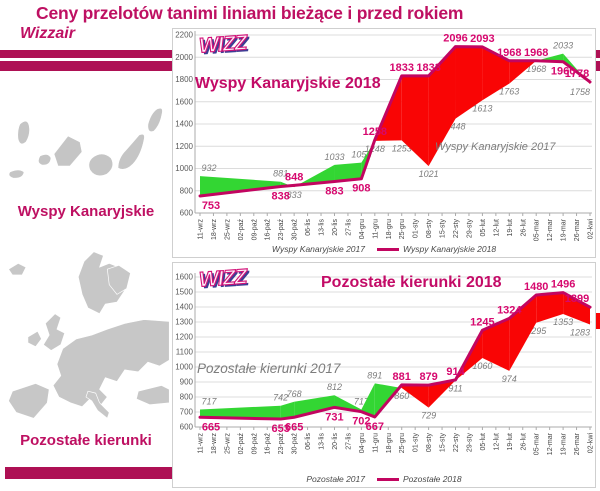 The image size is (600, 491). What do you see at coordinates (495, 147) in the screenshot?
I see `canary-2017-title: Wyspy Kanaryjskie 2017` at bounding box center [495, 147].